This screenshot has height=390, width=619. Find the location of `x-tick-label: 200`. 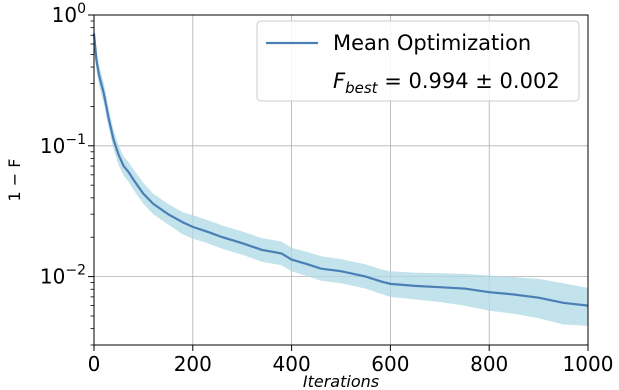

x-tick-label: 200 is located at coordinates (193, 364).